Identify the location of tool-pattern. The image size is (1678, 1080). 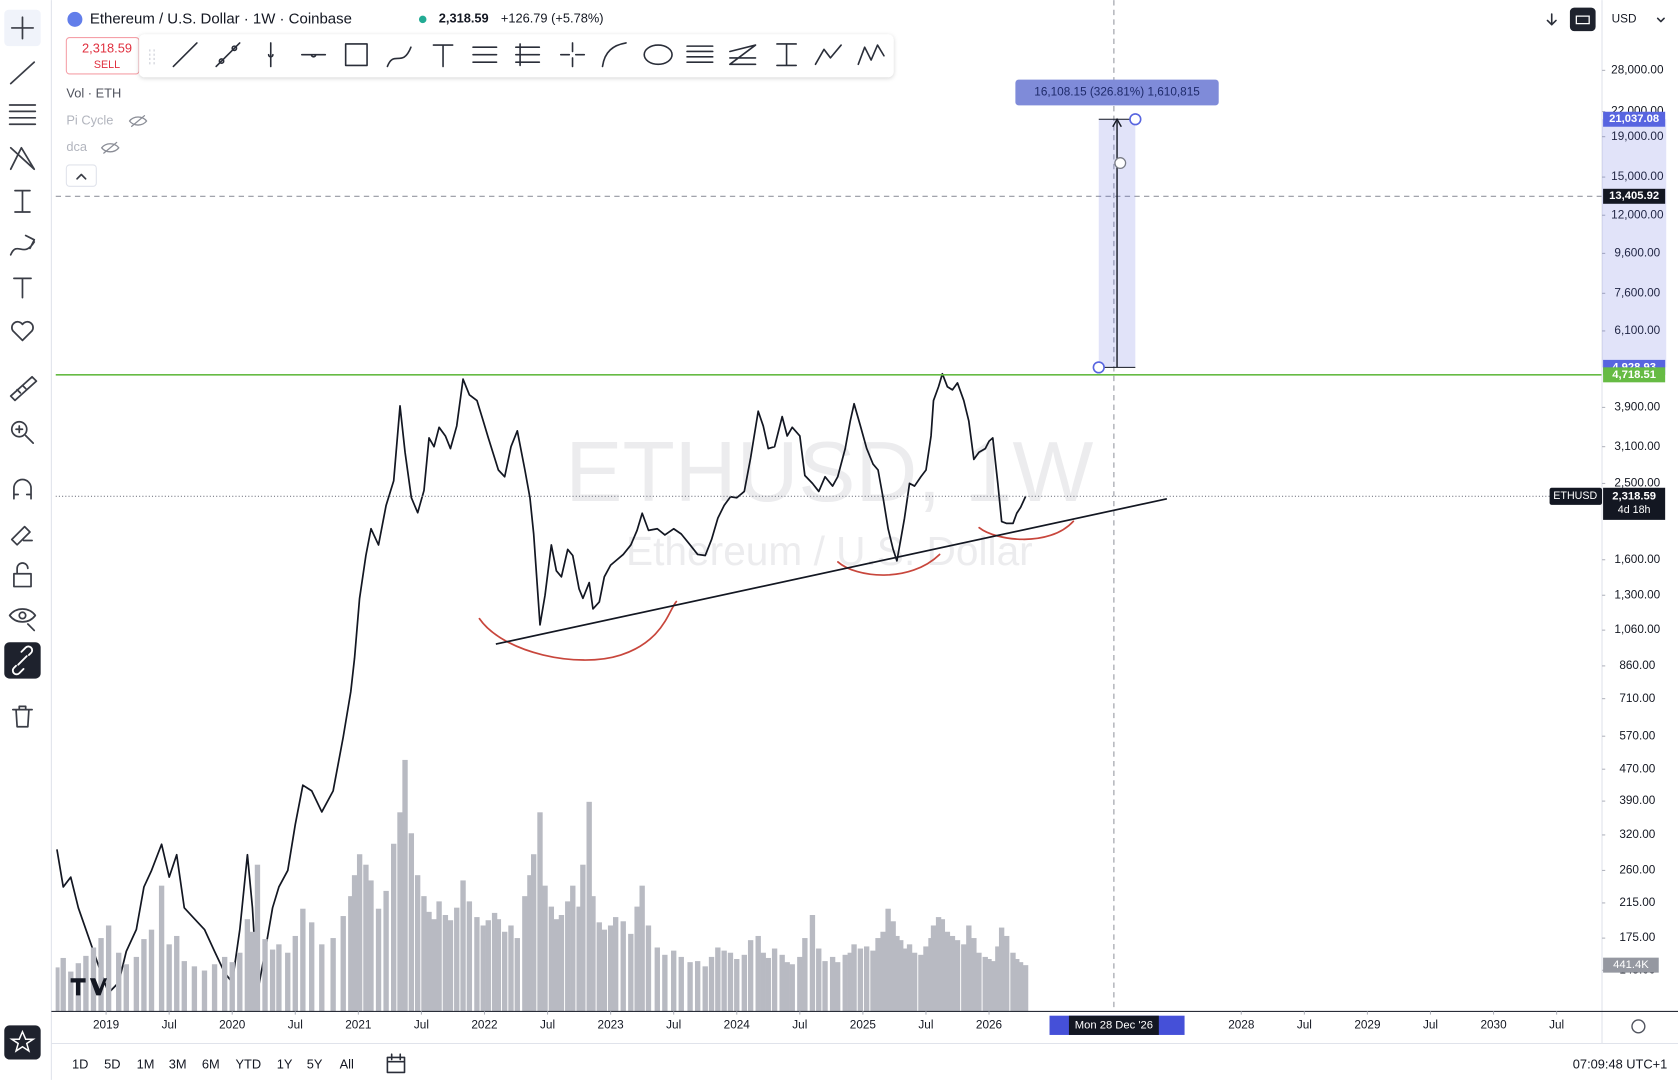
(22, 158).